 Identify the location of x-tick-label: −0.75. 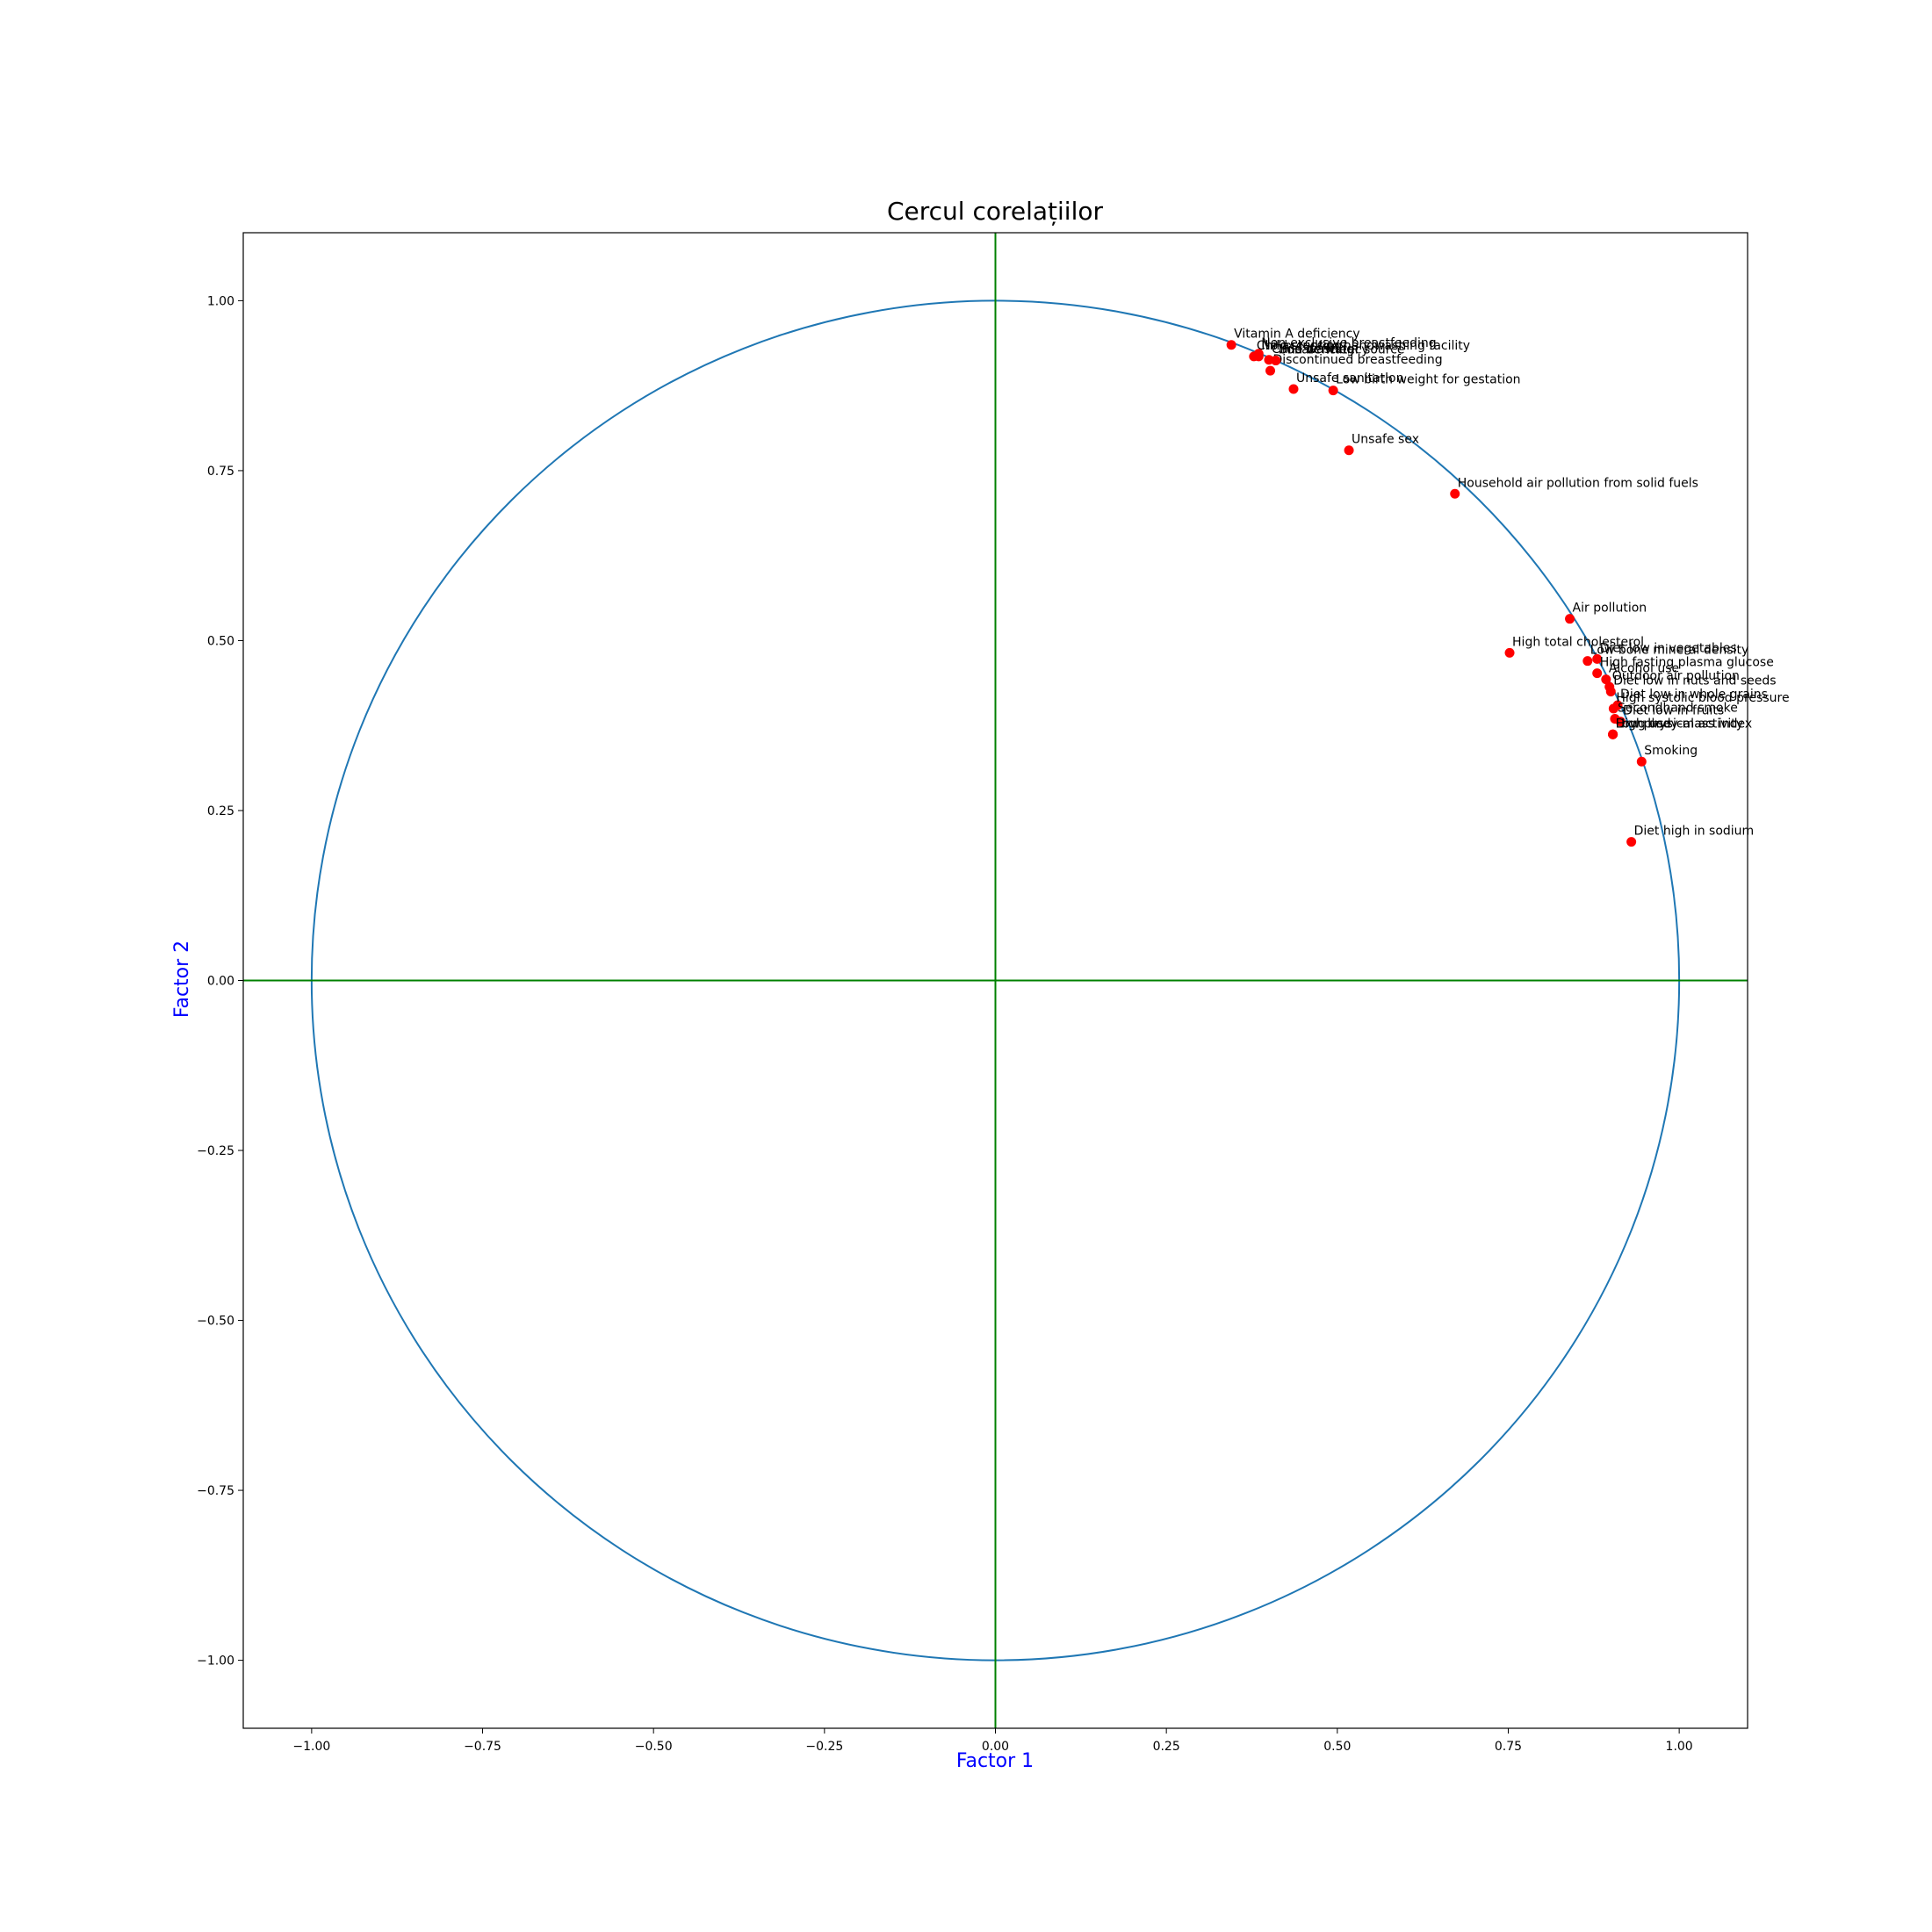
(483, 1747).